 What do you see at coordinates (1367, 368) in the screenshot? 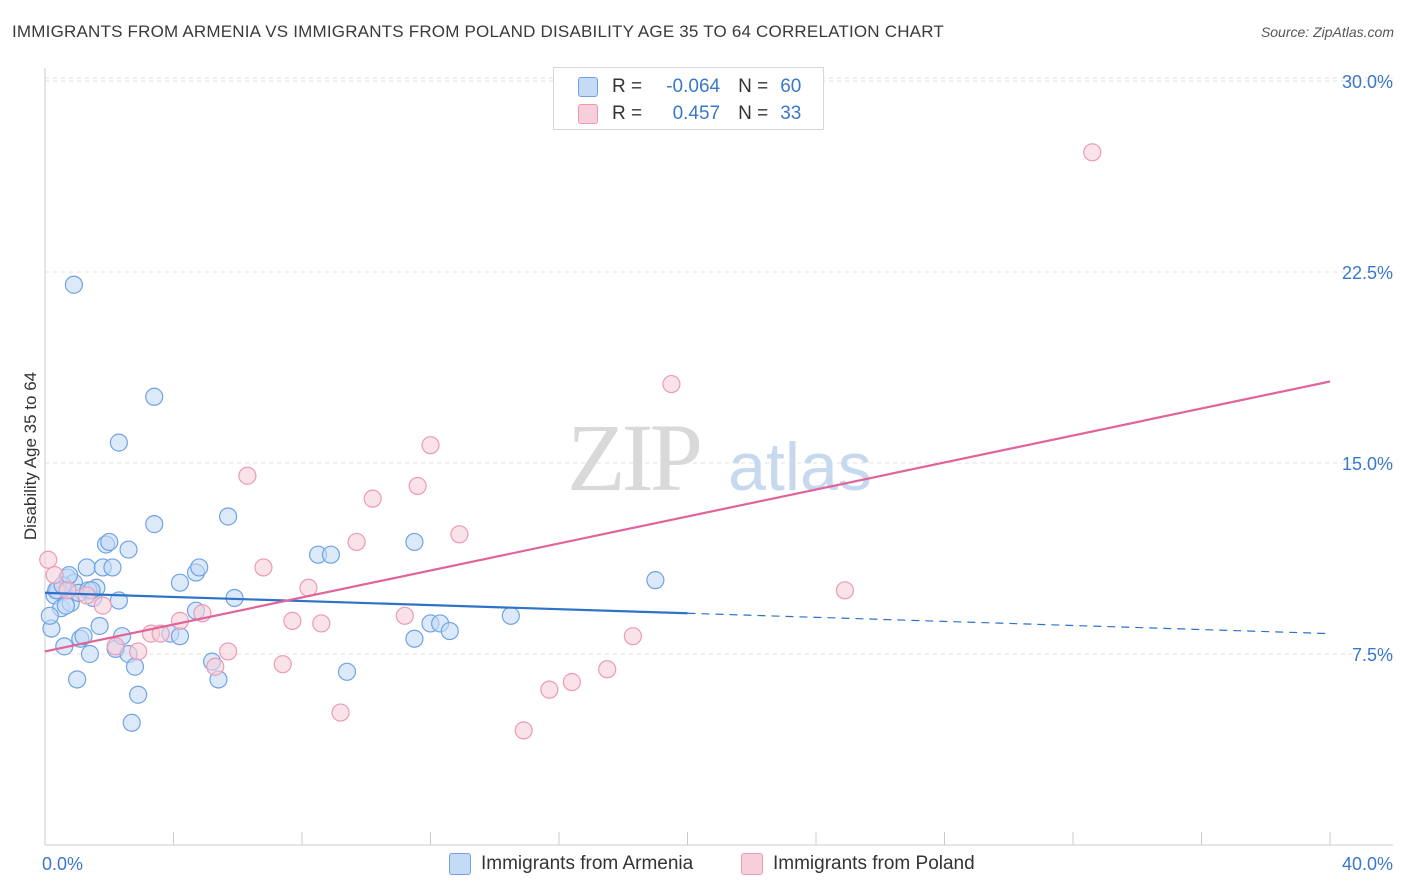
I see `y-tick-labels: 7.5% 15.0% 22.5% 30.0%` at bounding box center [1367, 368].